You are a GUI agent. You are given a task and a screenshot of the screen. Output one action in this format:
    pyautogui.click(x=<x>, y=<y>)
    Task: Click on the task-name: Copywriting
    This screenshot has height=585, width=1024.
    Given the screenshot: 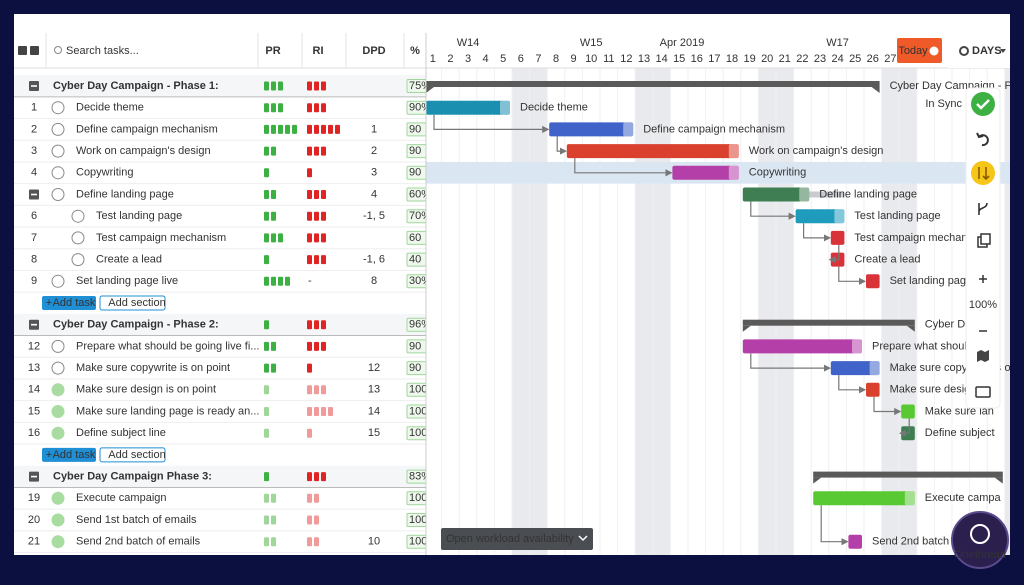 What is the action you would take?
    pyautogui.click(x=104, y=173)
    